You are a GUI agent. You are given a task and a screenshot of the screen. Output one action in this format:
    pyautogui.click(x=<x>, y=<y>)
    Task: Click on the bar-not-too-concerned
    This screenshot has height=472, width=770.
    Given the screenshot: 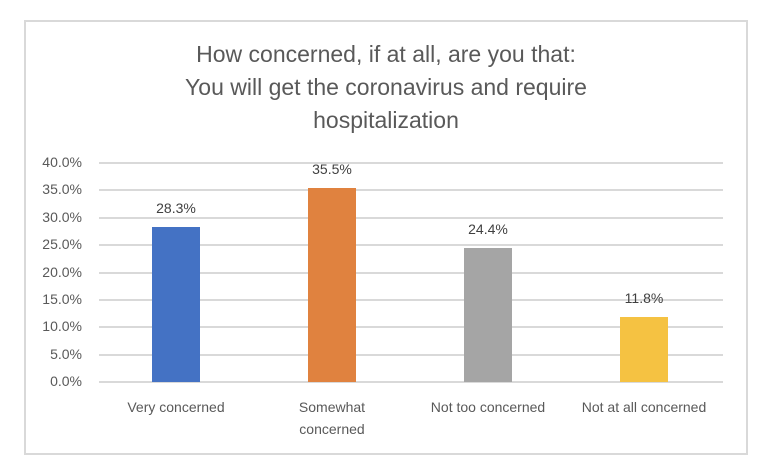 What is the action you would take?
    pyautogui.click(x=488, y=315)
    